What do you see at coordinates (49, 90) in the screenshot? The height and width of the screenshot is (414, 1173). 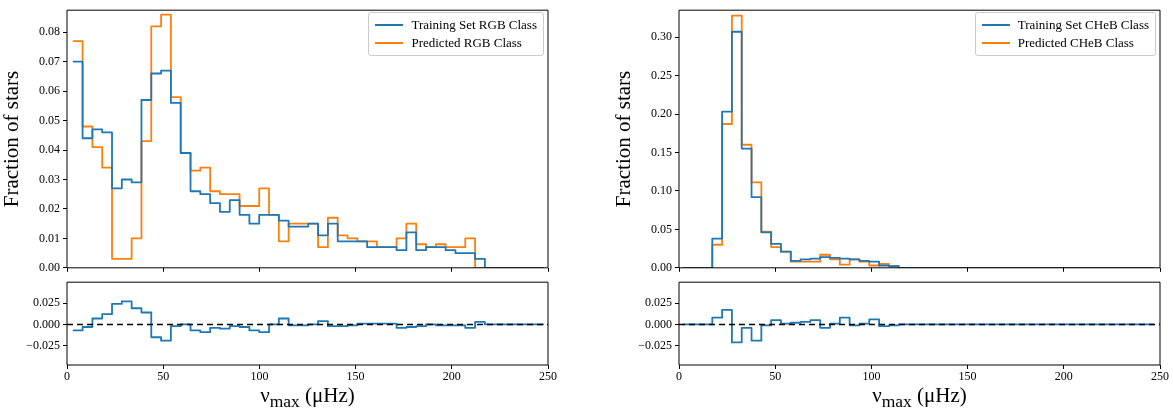 I see `y-tick-label: 0.06` at bounding box center [49, 90].